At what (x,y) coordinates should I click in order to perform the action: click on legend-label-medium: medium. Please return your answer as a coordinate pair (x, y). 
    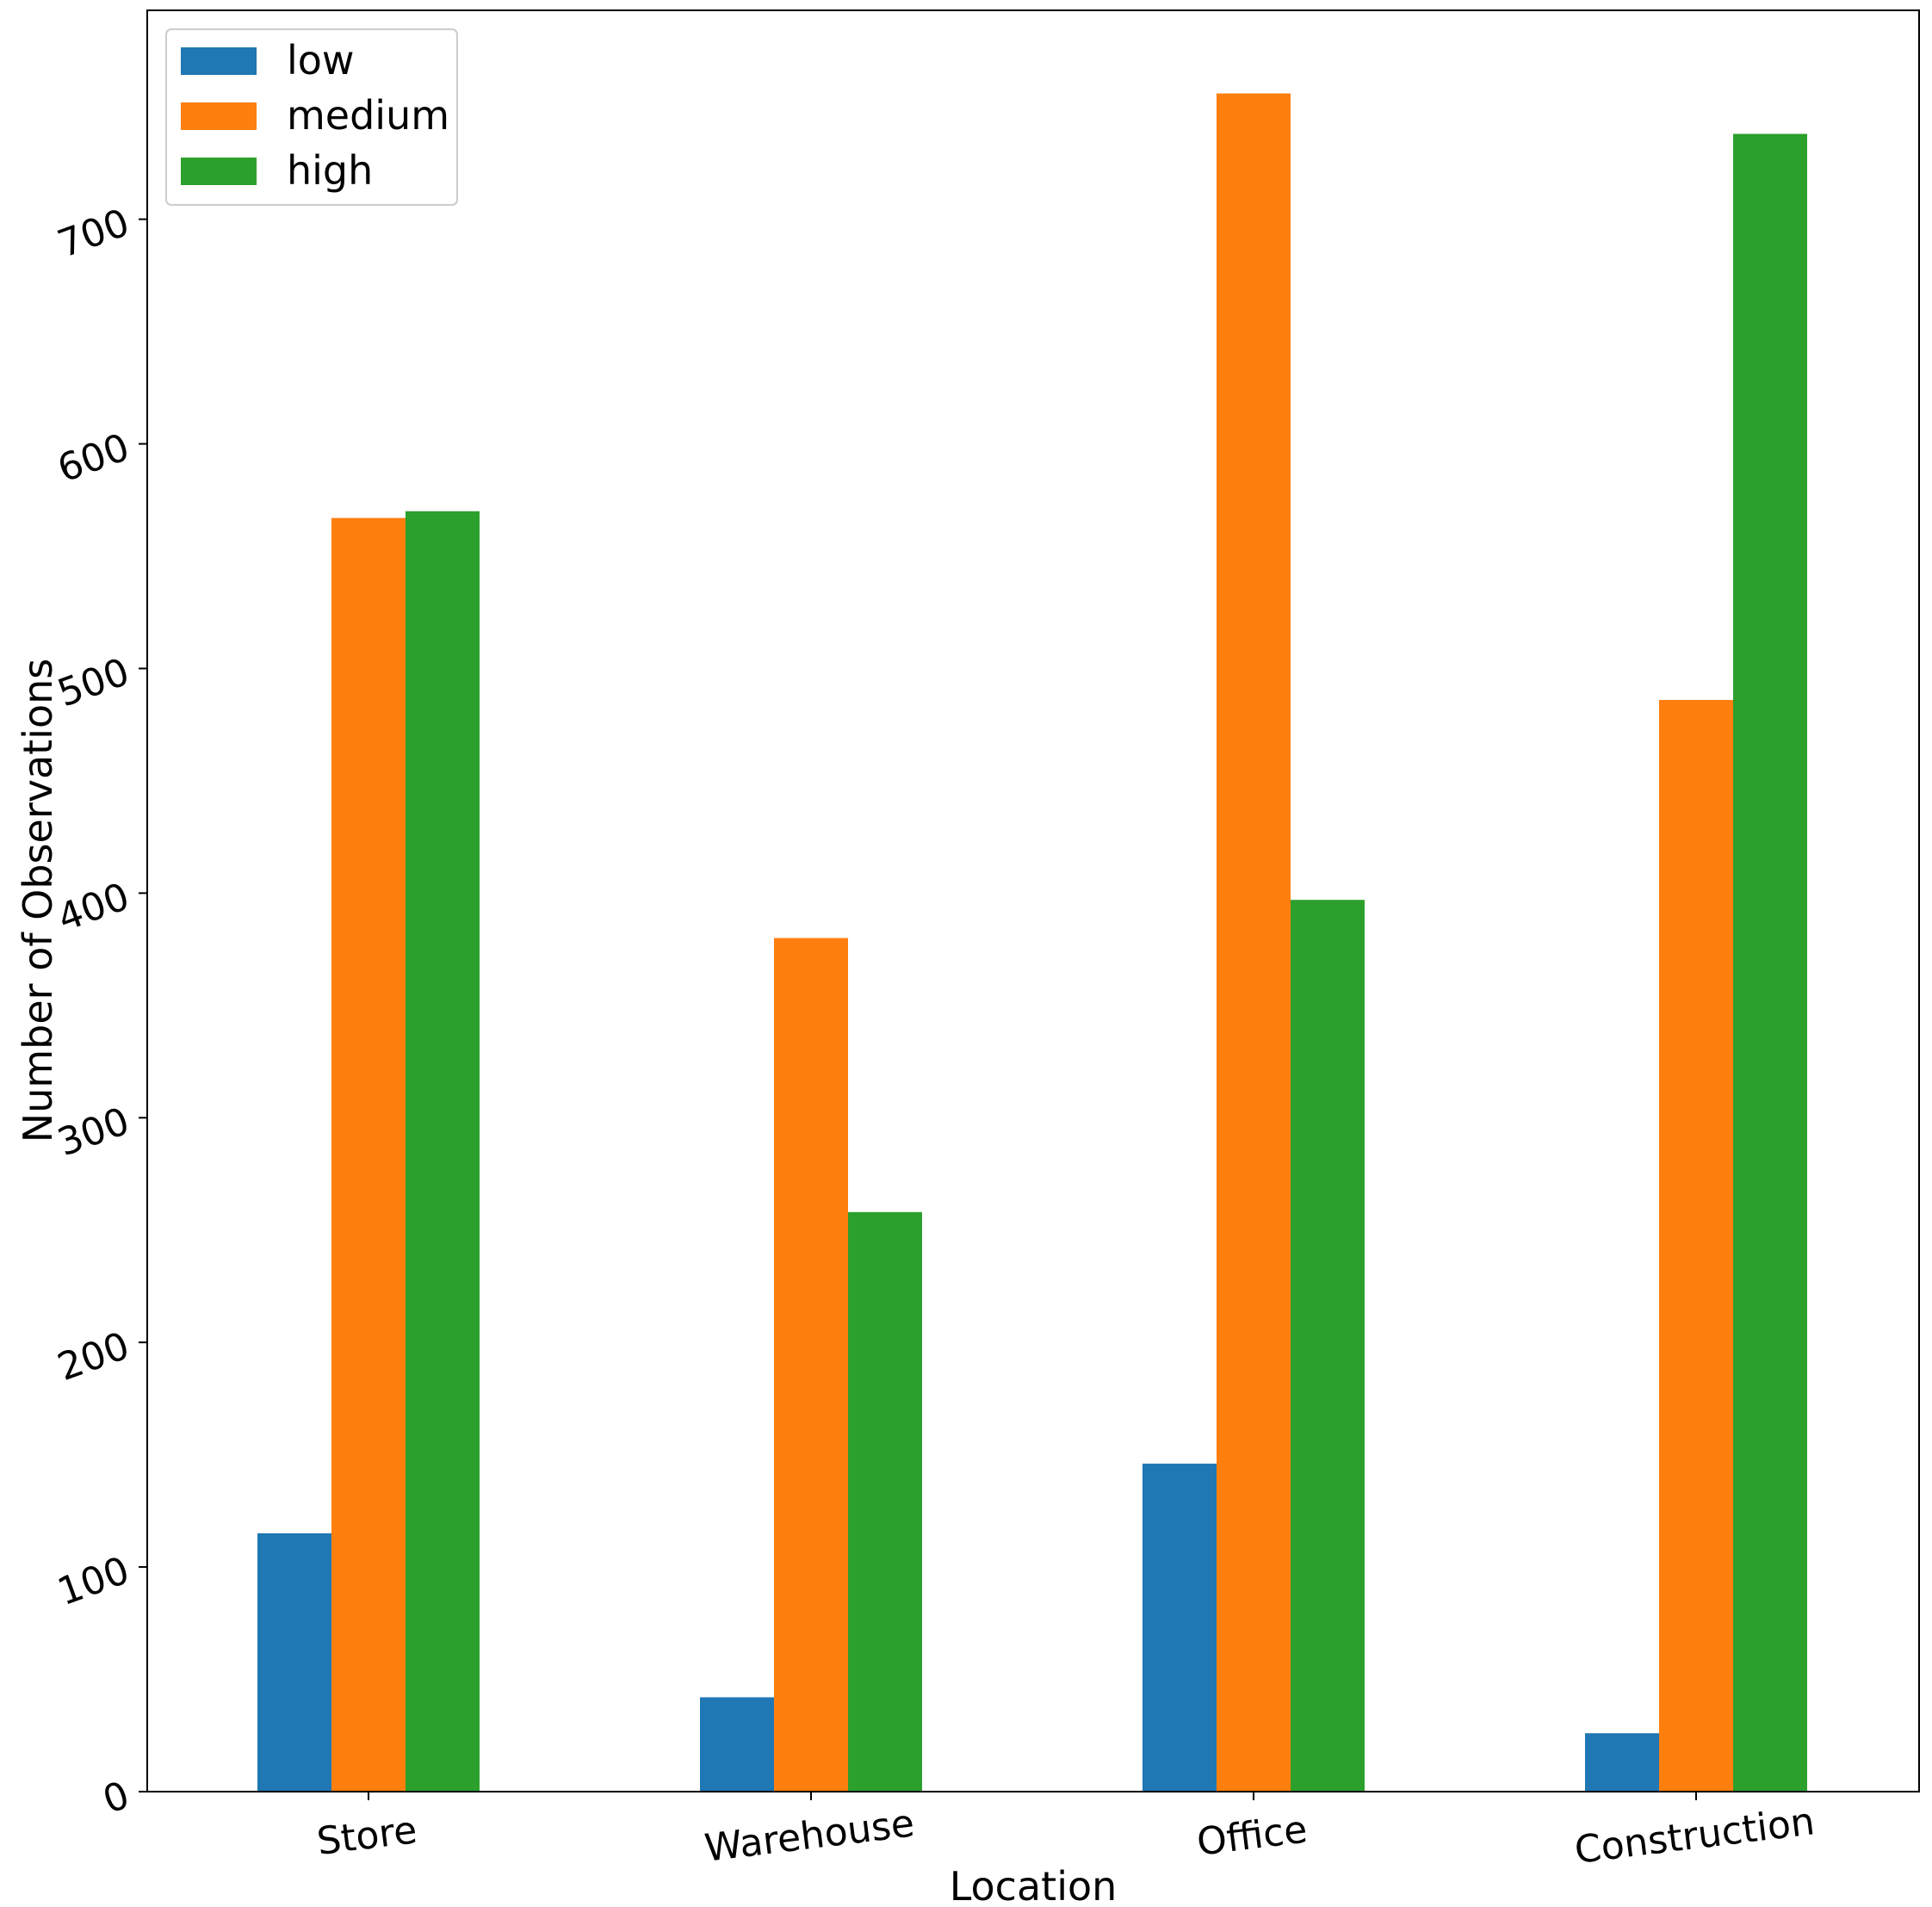
    Looking at the image, I should click on (368, 115).